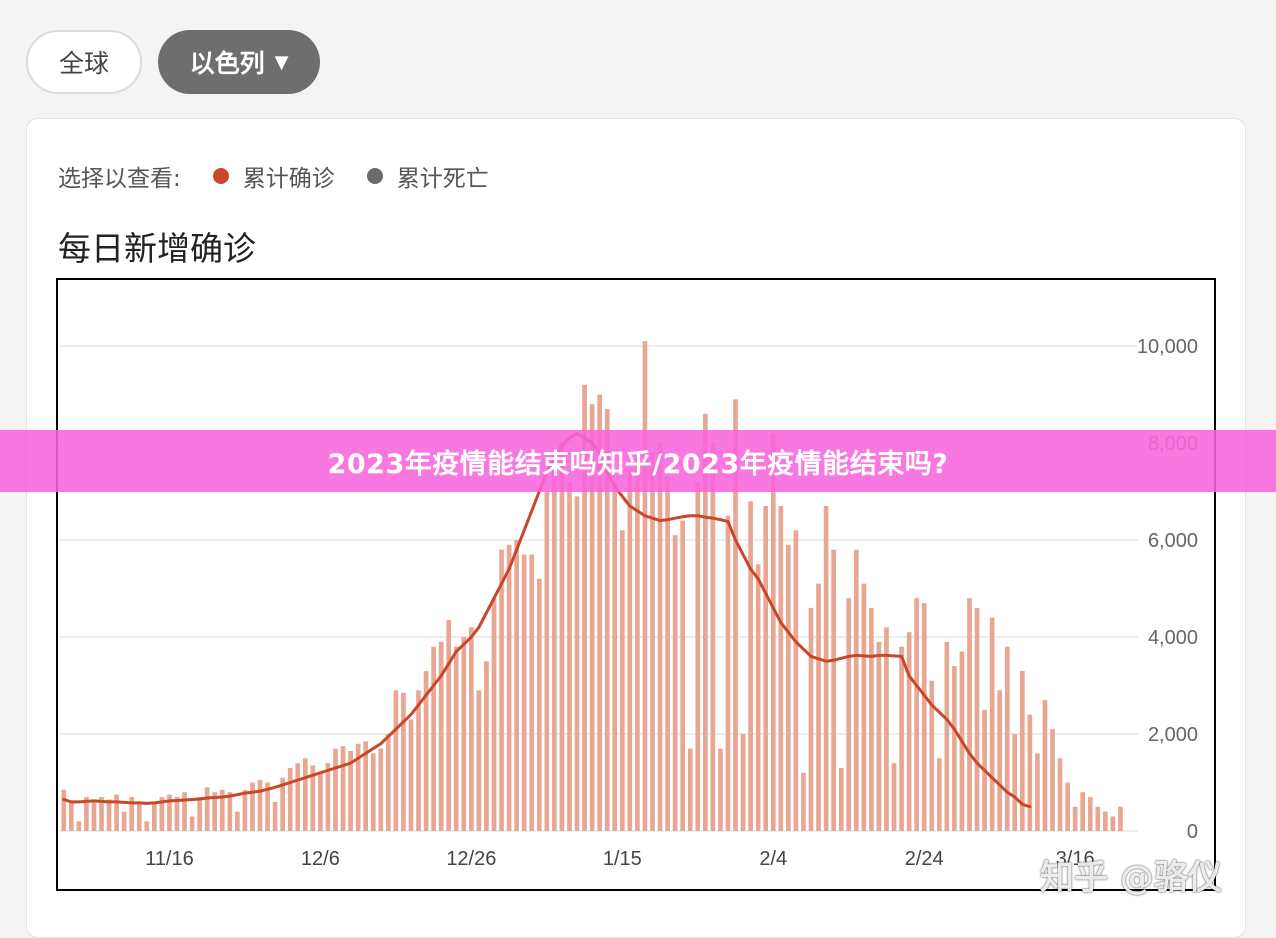  What do you see at coordinates (157, 248) in the screenshot?
I see `section-title: 每日新增确诊` at bounding box center [157, 248].